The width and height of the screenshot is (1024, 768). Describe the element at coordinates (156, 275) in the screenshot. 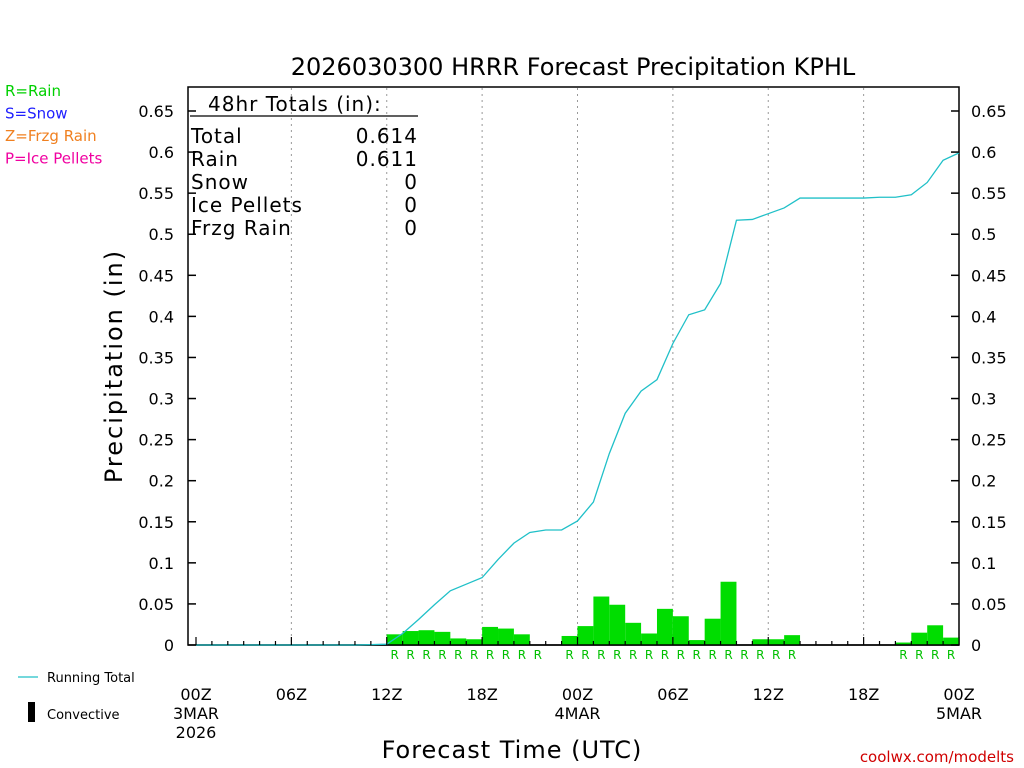

I see `y-tick-label: 0.45` at that location.